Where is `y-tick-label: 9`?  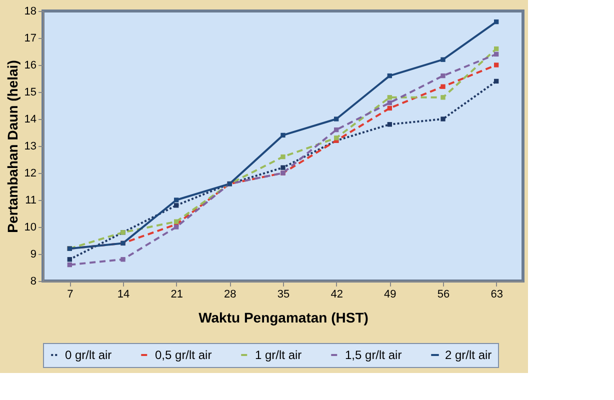
y-tick-label: 9 is located at coordinates (33, 254).